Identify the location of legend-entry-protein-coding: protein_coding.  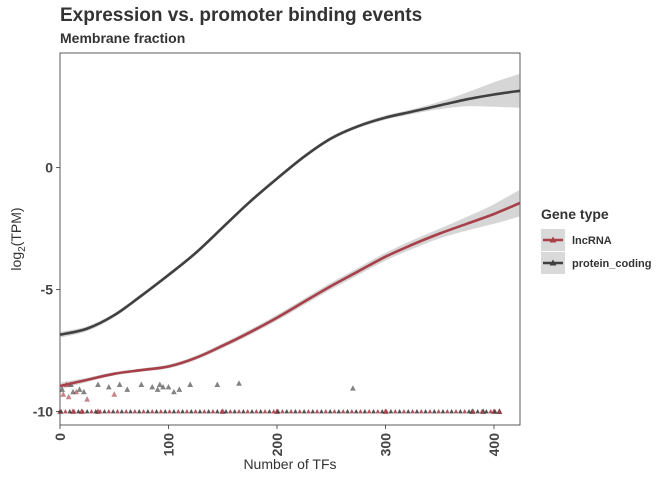
(596, 263).